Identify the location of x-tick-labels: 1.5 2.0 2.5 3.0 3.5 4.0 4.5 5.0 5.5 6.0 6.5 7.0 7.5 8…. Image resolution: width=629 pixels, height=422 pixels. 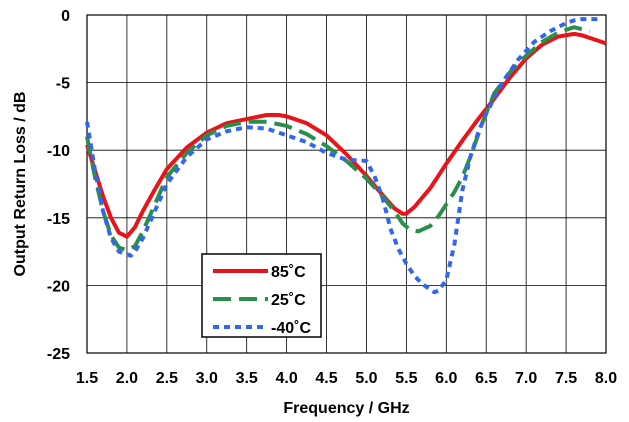
(346, 378).